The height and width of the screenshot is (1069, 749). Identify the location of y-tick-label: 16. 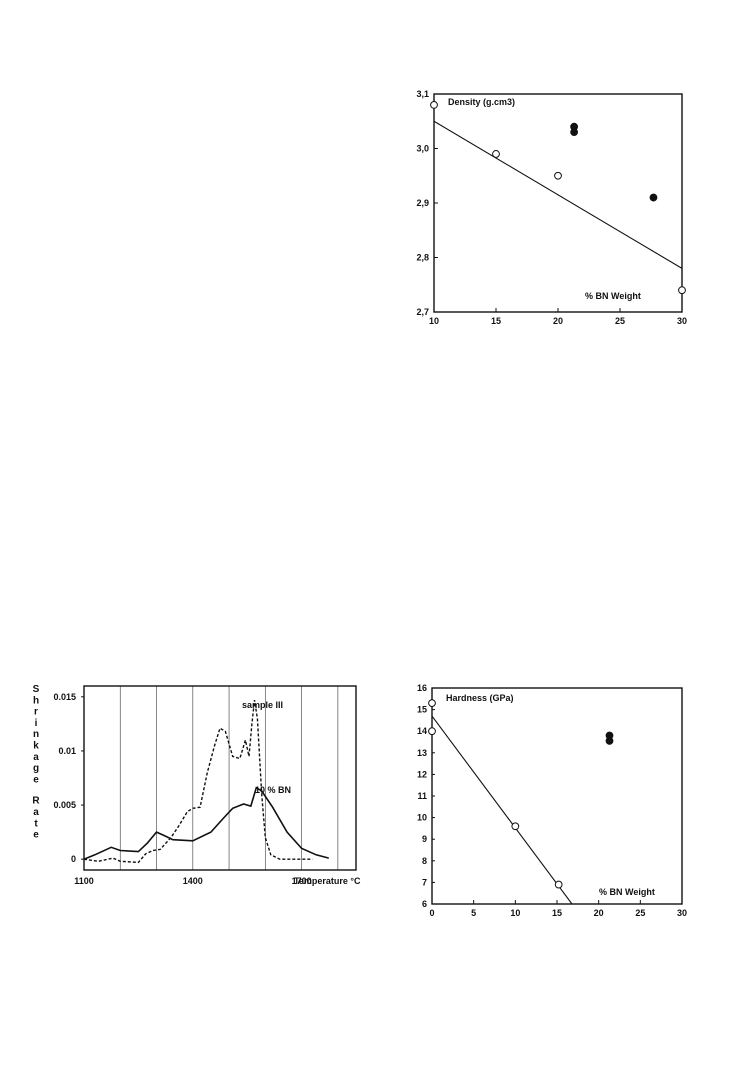
(422, 688).